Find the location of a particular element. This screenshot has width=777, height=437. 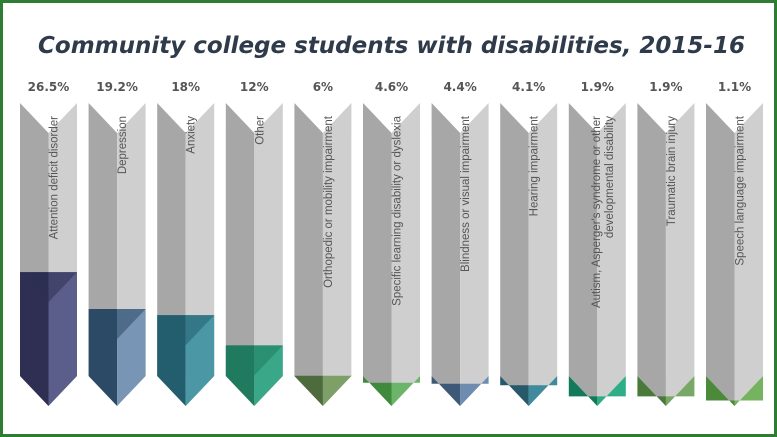

category-label: Blindness or visual impairment is located at coordinates (466, 193).